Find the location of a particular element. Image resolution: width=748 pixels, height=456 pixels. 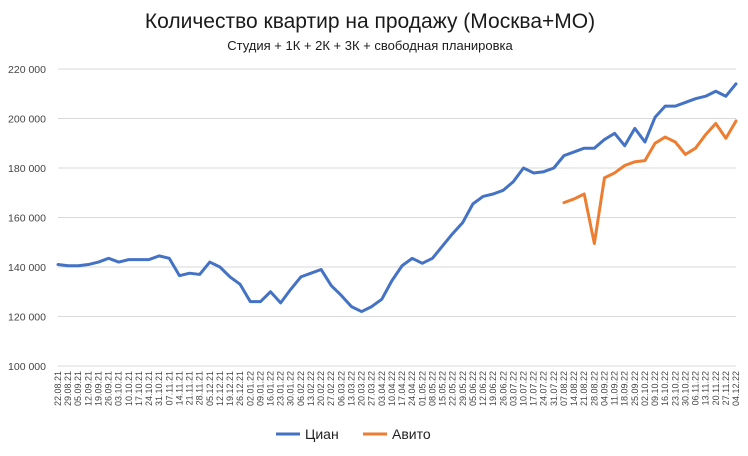

x-tick-label: 03.07.22 is located at coordinates (513, 388).